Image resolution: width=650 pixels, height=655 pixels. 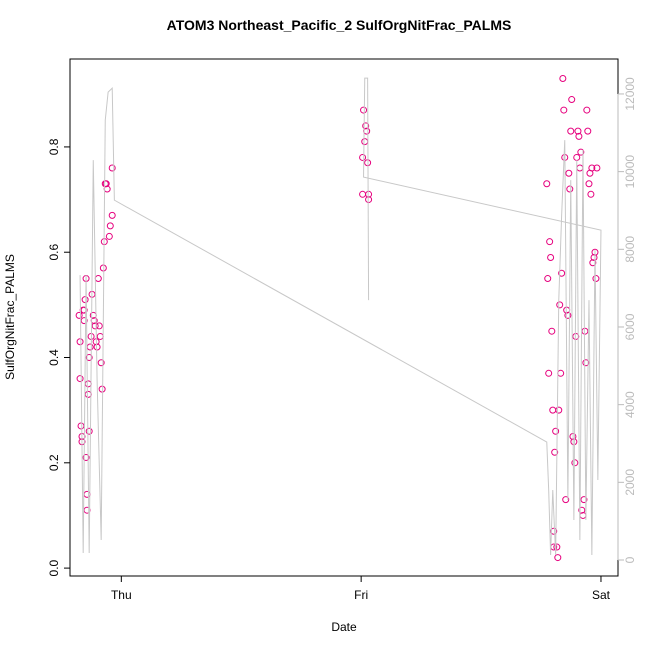 What do you see at coordinates (54, 146) in the screenshot?
I see `y-tick-label: 0.8` at bounding box center [54, 146].